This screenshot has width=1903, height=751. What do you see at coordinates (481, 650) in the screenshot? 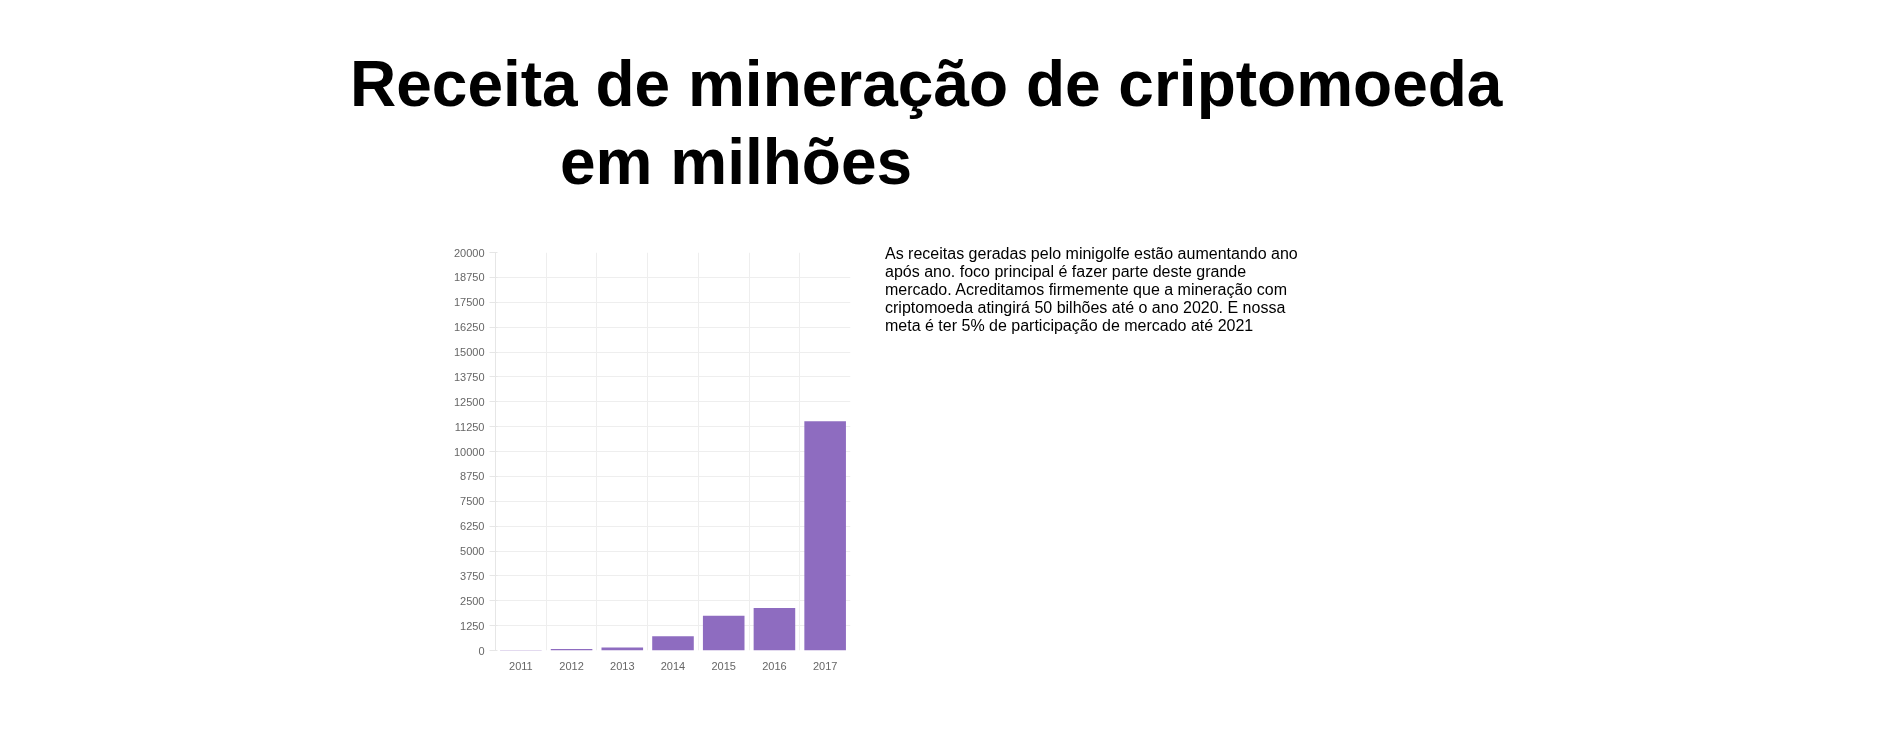
I see `y-tick-label: 0` at bounding box center [481, 650].